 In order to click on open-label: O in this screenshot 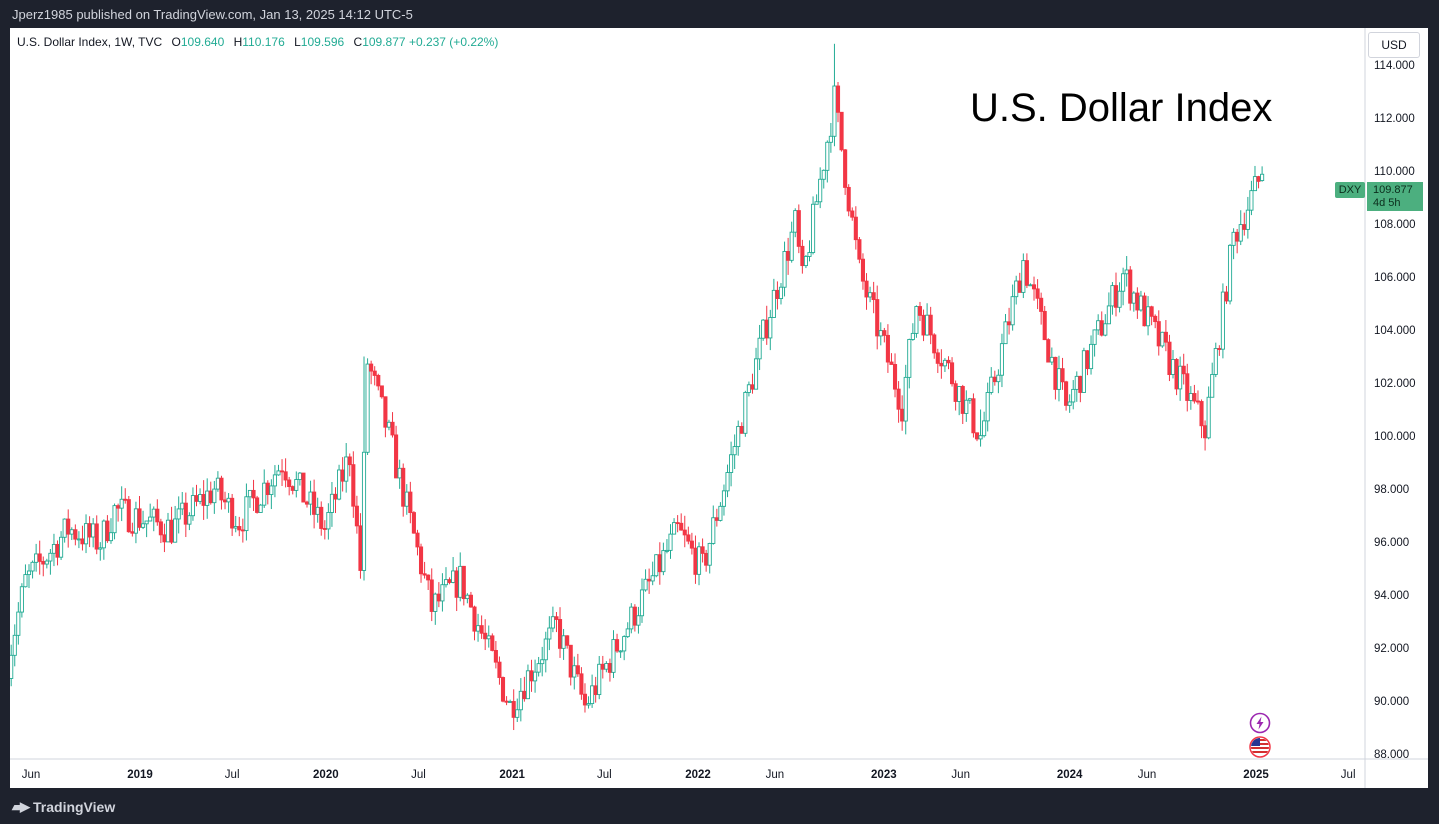, I will do `click(176, 42)`.